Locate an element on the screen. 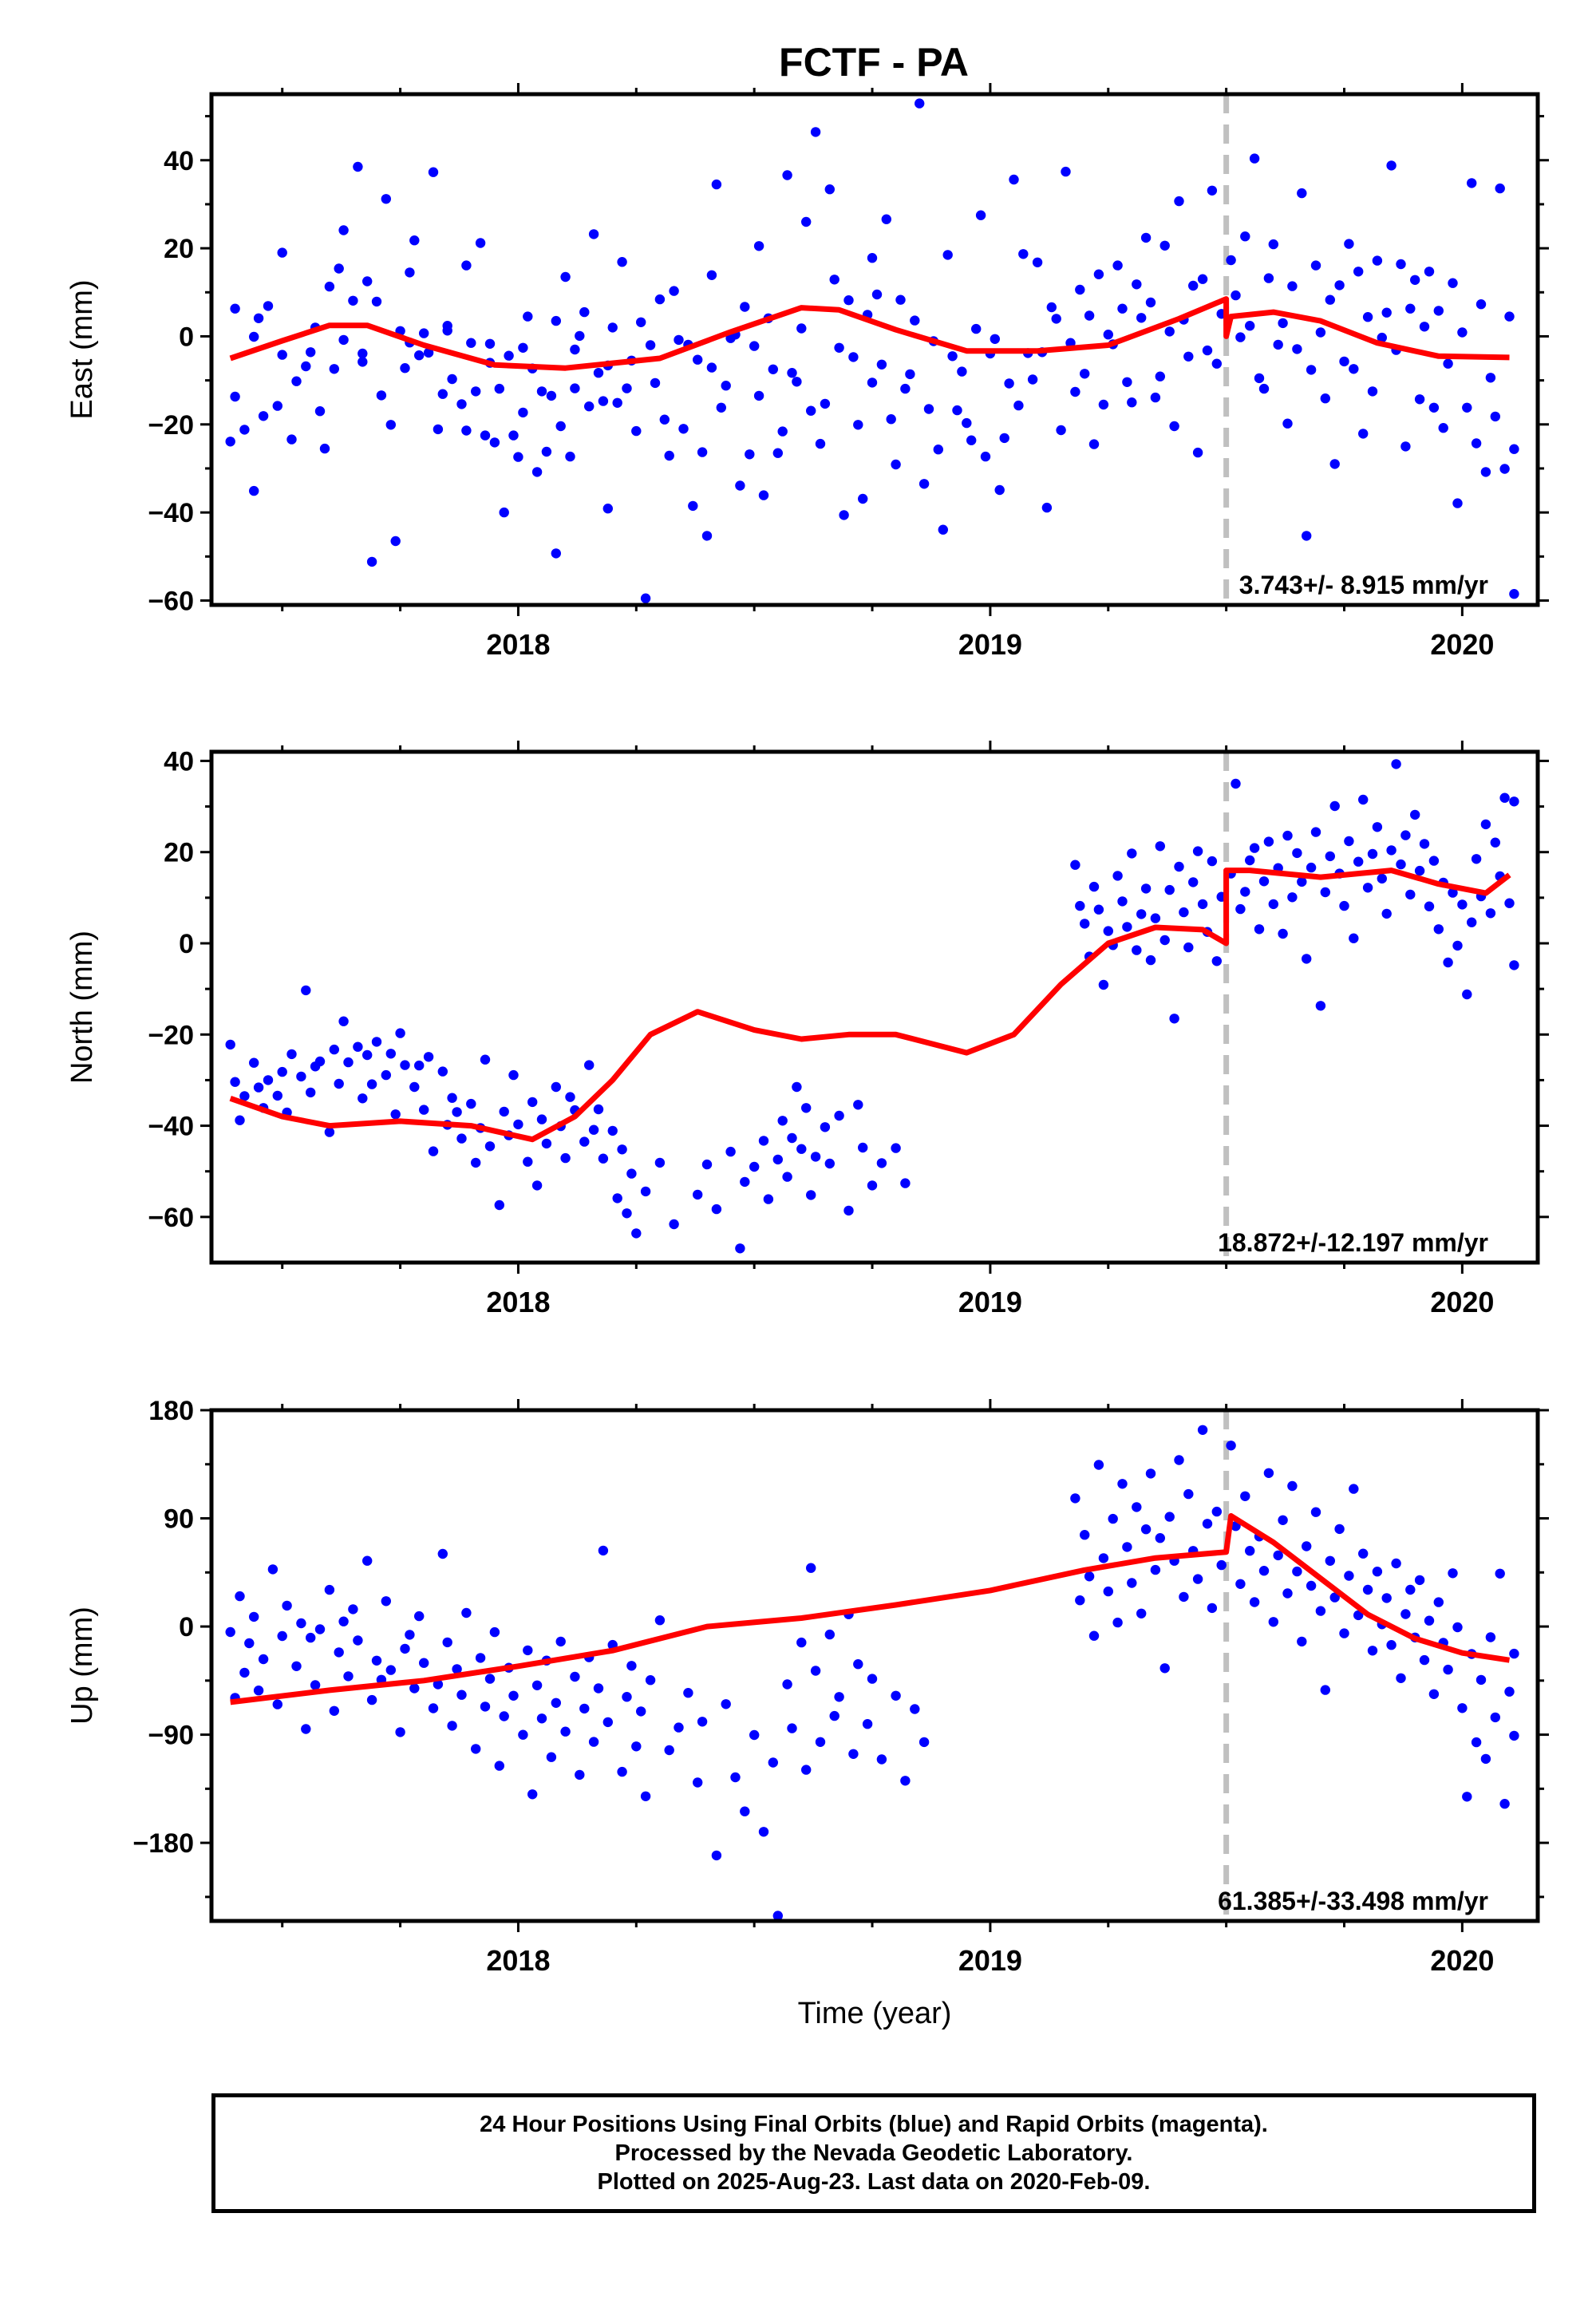 The width and height of the screenshot is (1596, 2316). x-tick-label: 2020 is located at coordinates (1462, 644).